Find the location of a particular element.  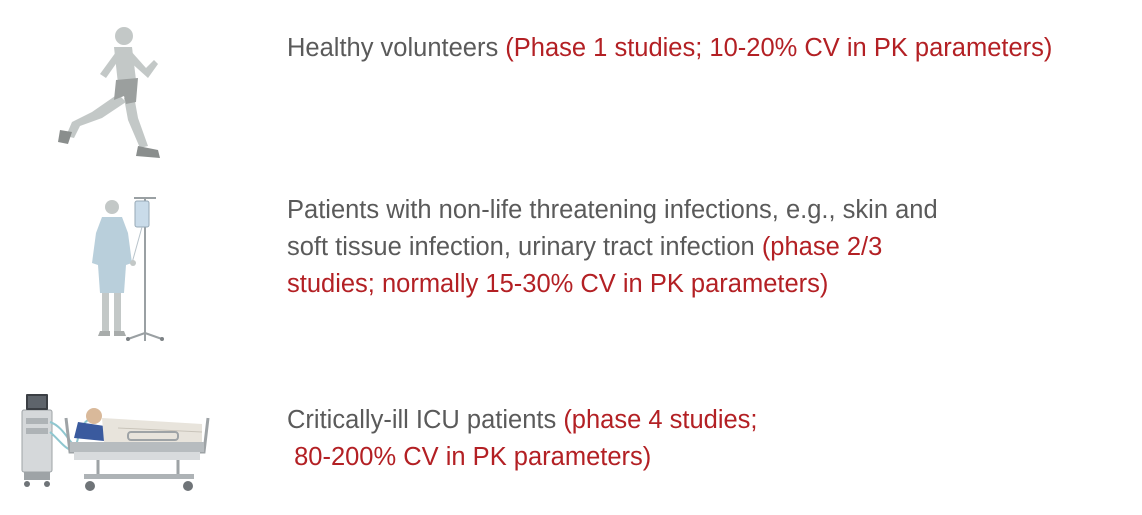

patient-iv-stand-icon is located at coordinates (128, 269).